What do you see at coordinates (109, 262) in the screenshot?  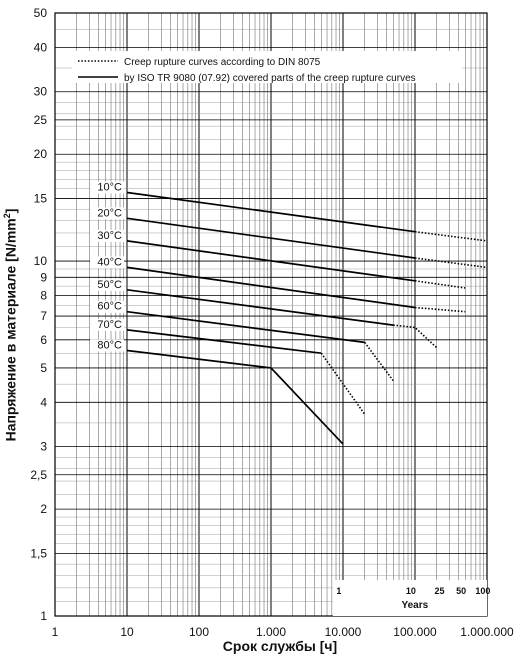 I see `series-label: 40°C` at bounding box center [109, 262].